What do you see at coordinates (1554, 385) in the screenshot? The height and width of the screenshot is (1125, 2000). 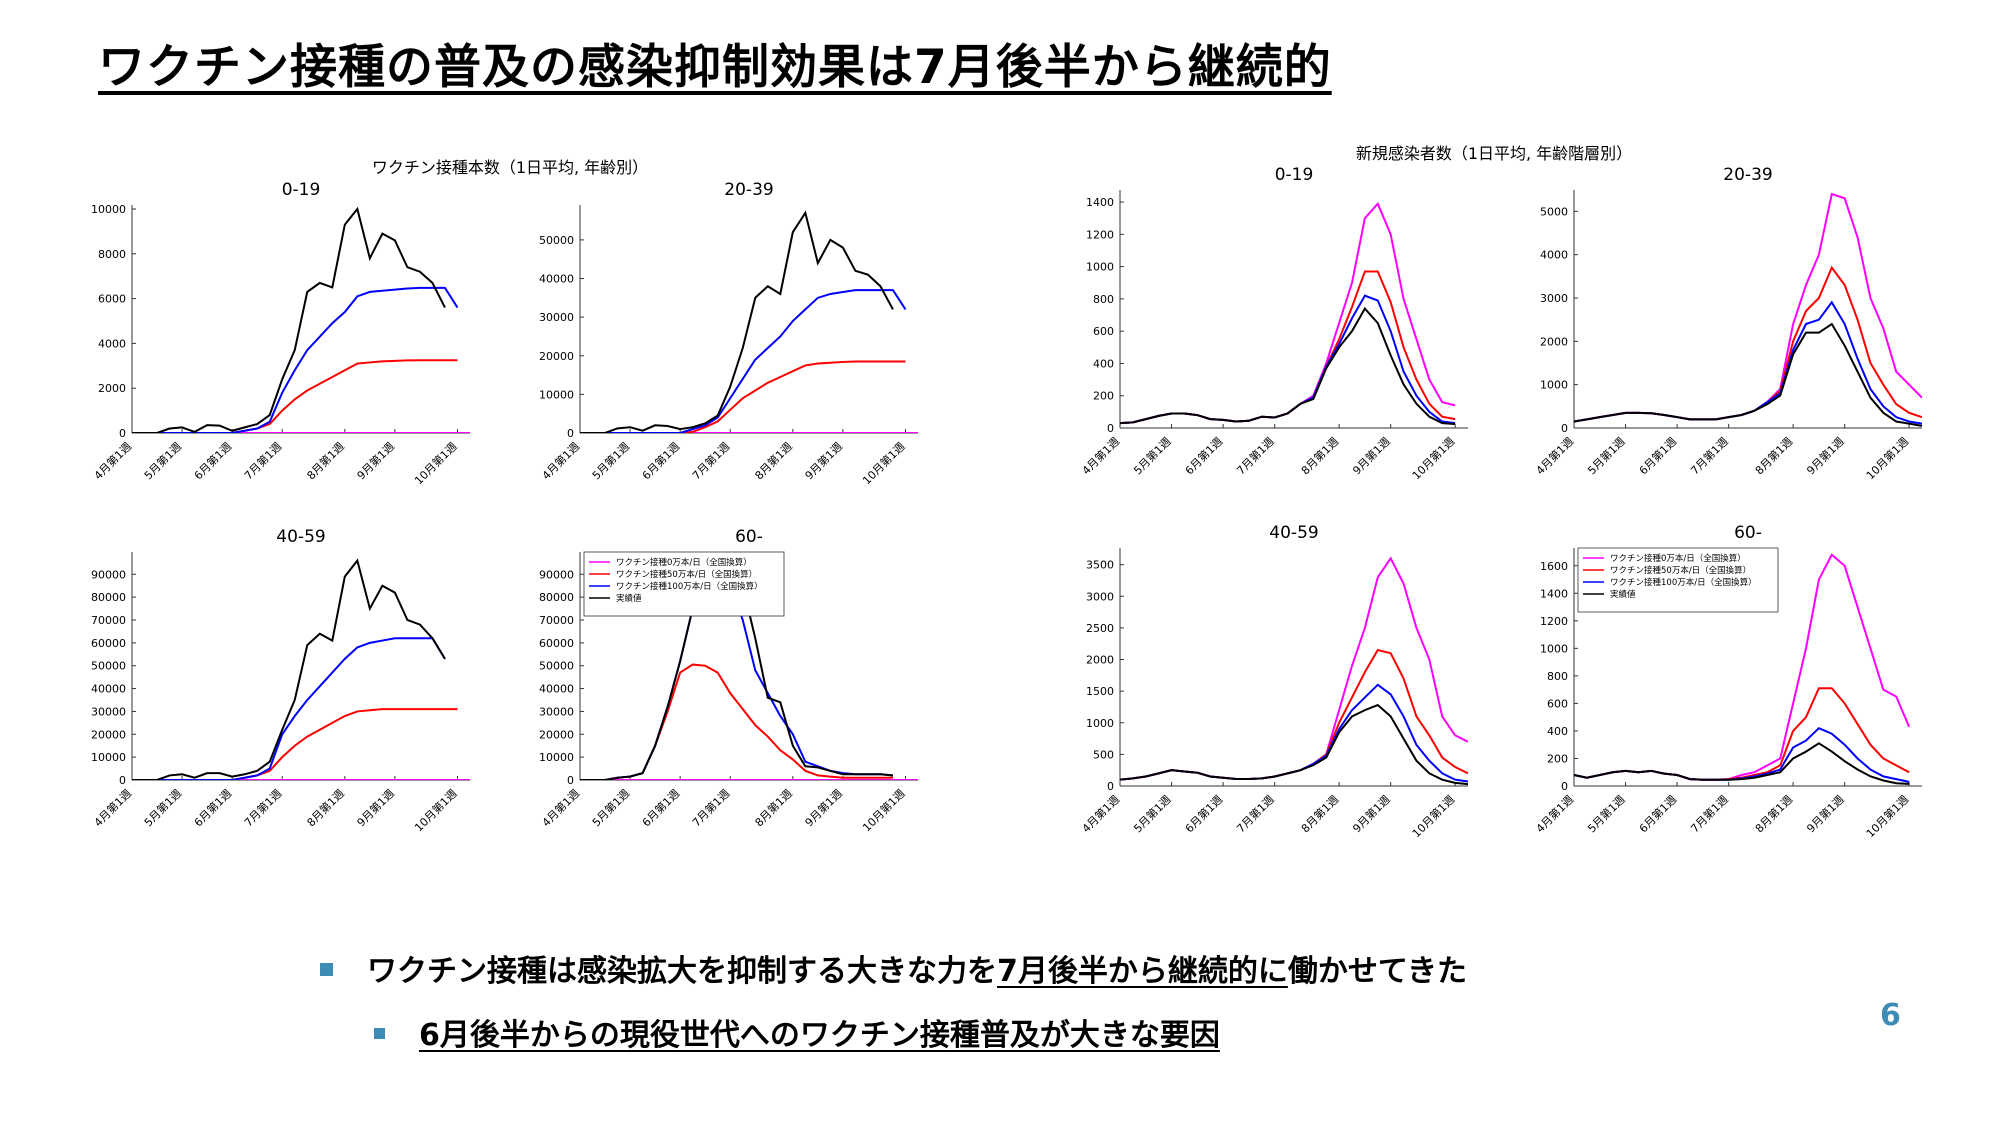 I see `y-tick-label: 1000` at bounding box center [1554, 385].